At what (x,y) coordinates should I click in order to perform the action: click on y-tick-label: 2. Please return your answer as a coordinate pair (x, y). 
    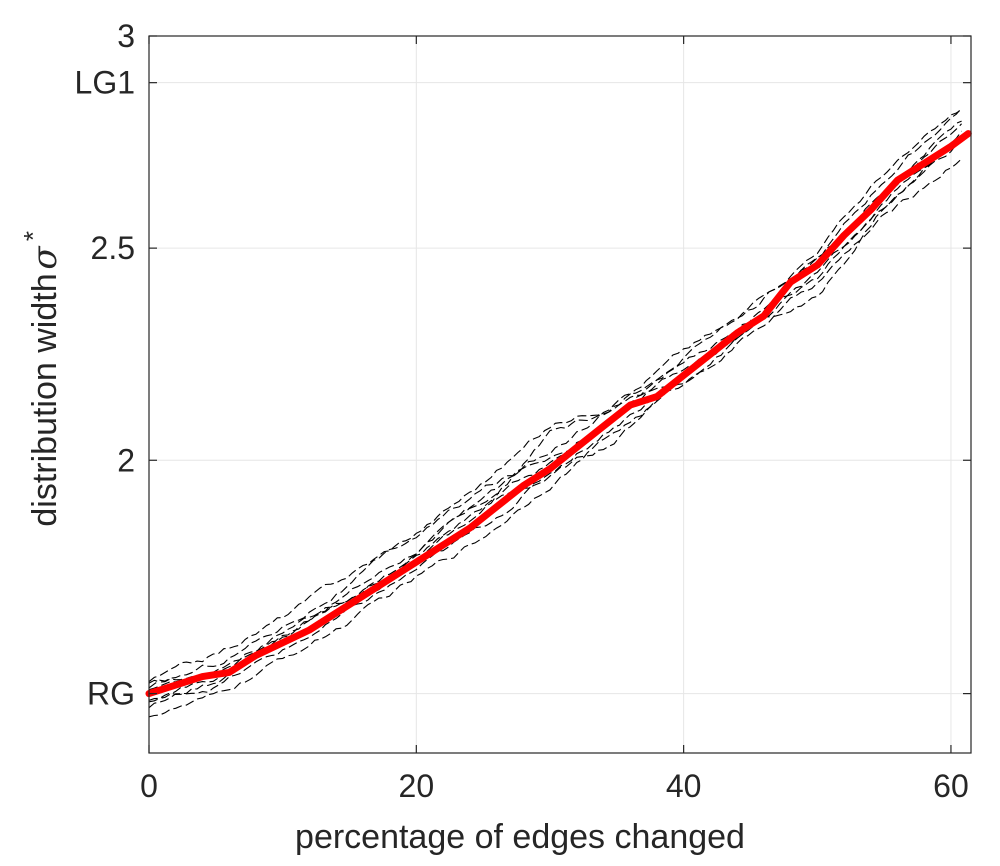
    Looking at the image, I should click on (126, 460).